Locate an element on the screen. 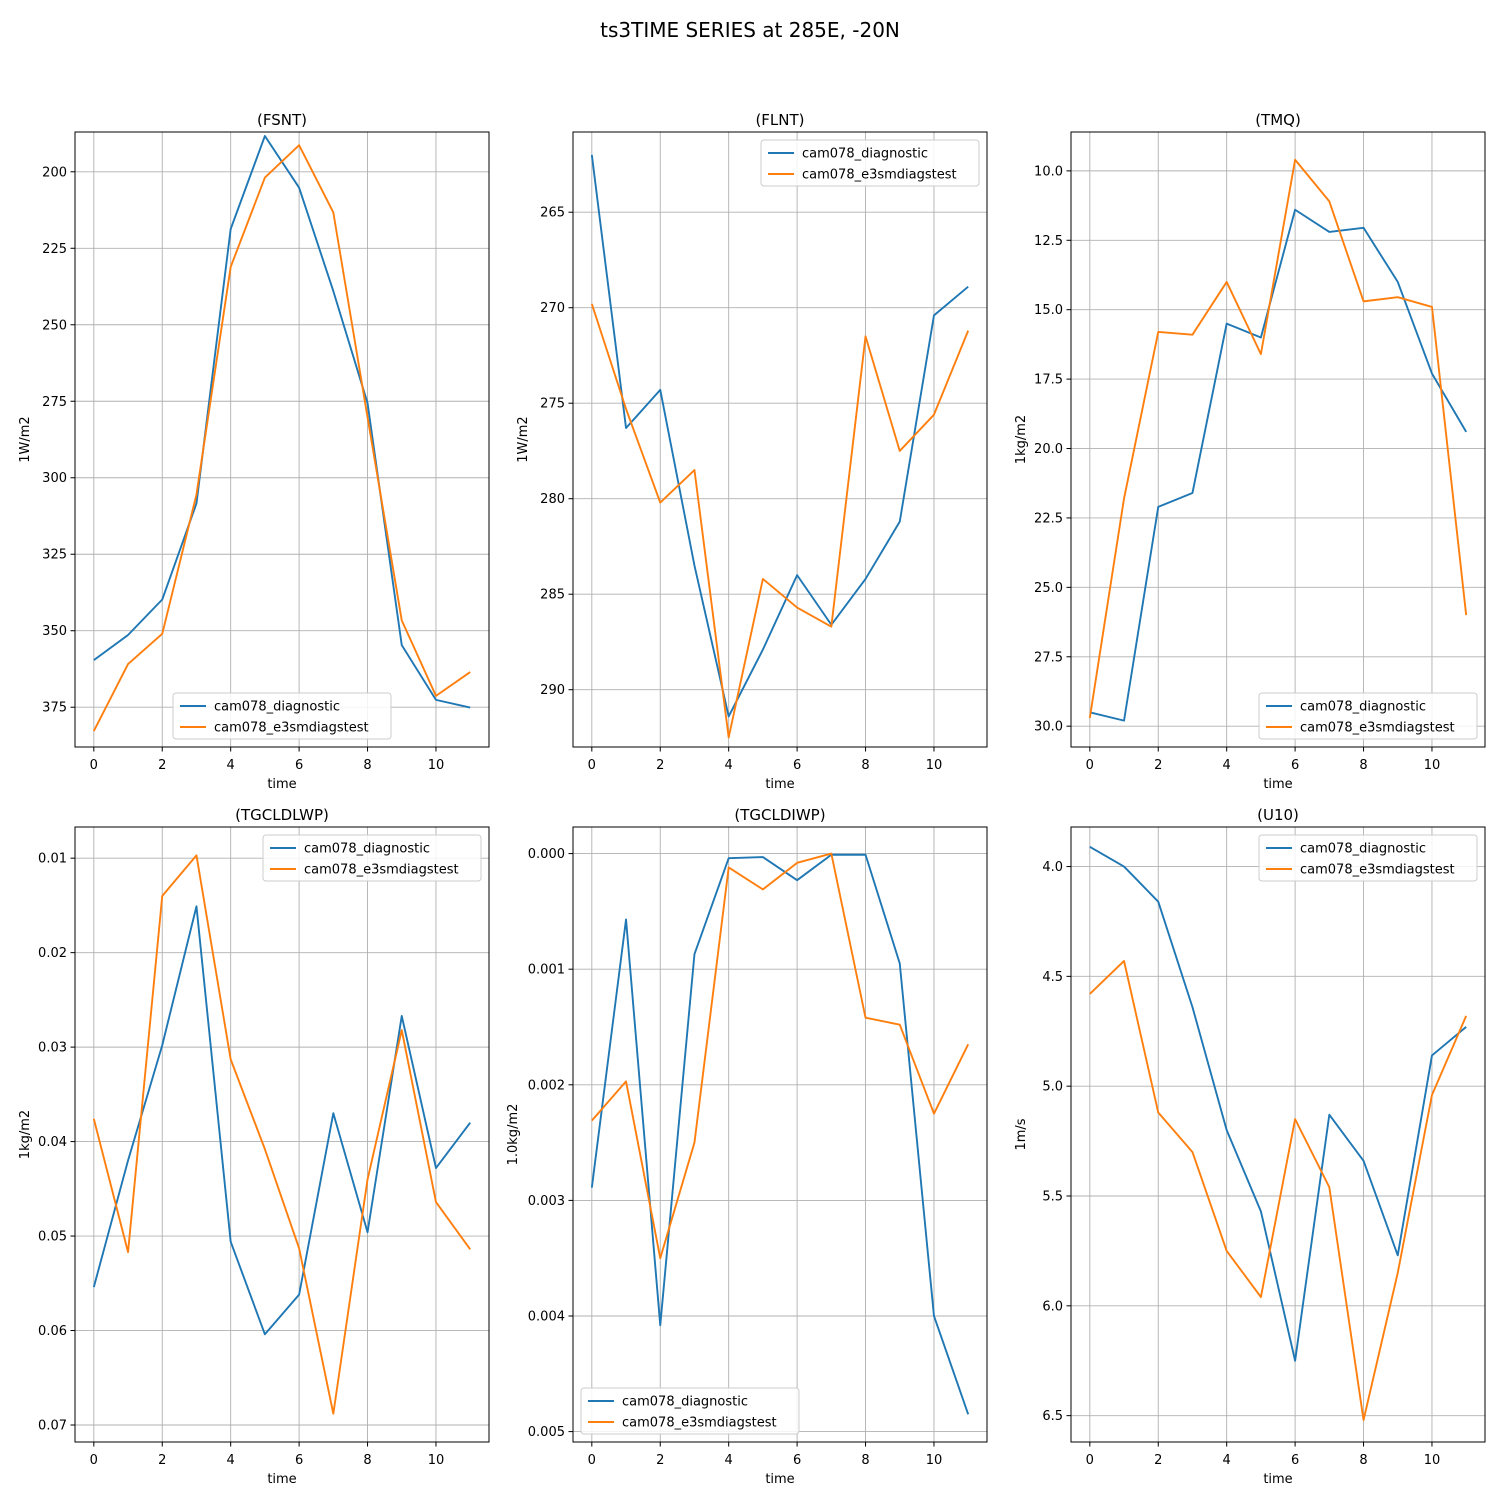  y-tick-label: 10.0 is located at coordinates (1048, 171).